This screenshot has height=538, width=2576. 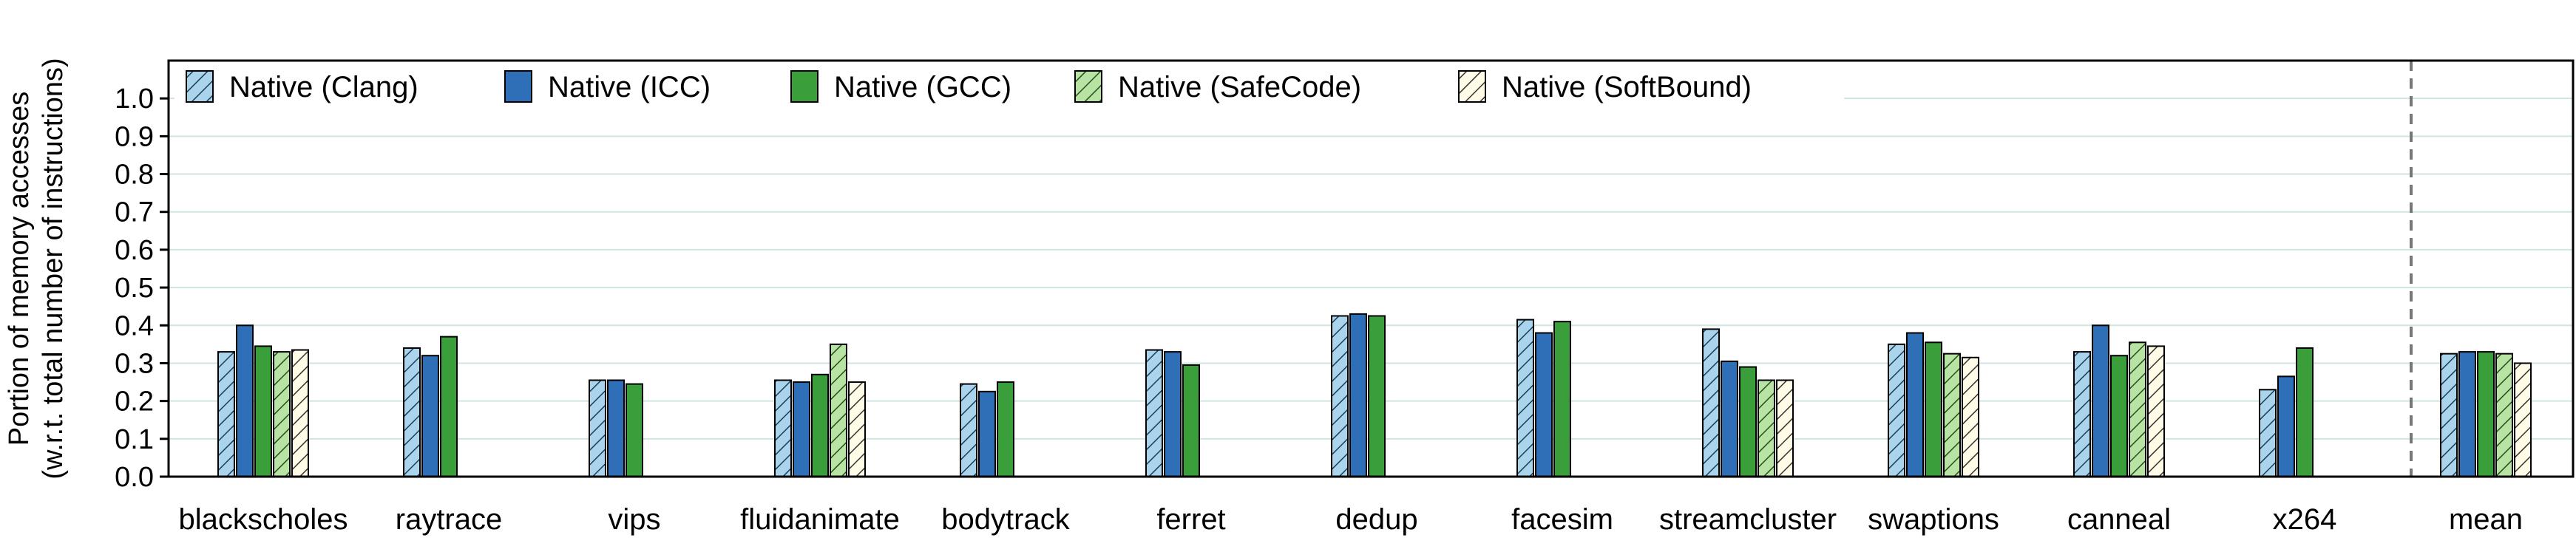 What do you see at coordinates (1562, 519) in the screenshot?
I see `x-category-label: facesim` at bounding box center [1562, 519].